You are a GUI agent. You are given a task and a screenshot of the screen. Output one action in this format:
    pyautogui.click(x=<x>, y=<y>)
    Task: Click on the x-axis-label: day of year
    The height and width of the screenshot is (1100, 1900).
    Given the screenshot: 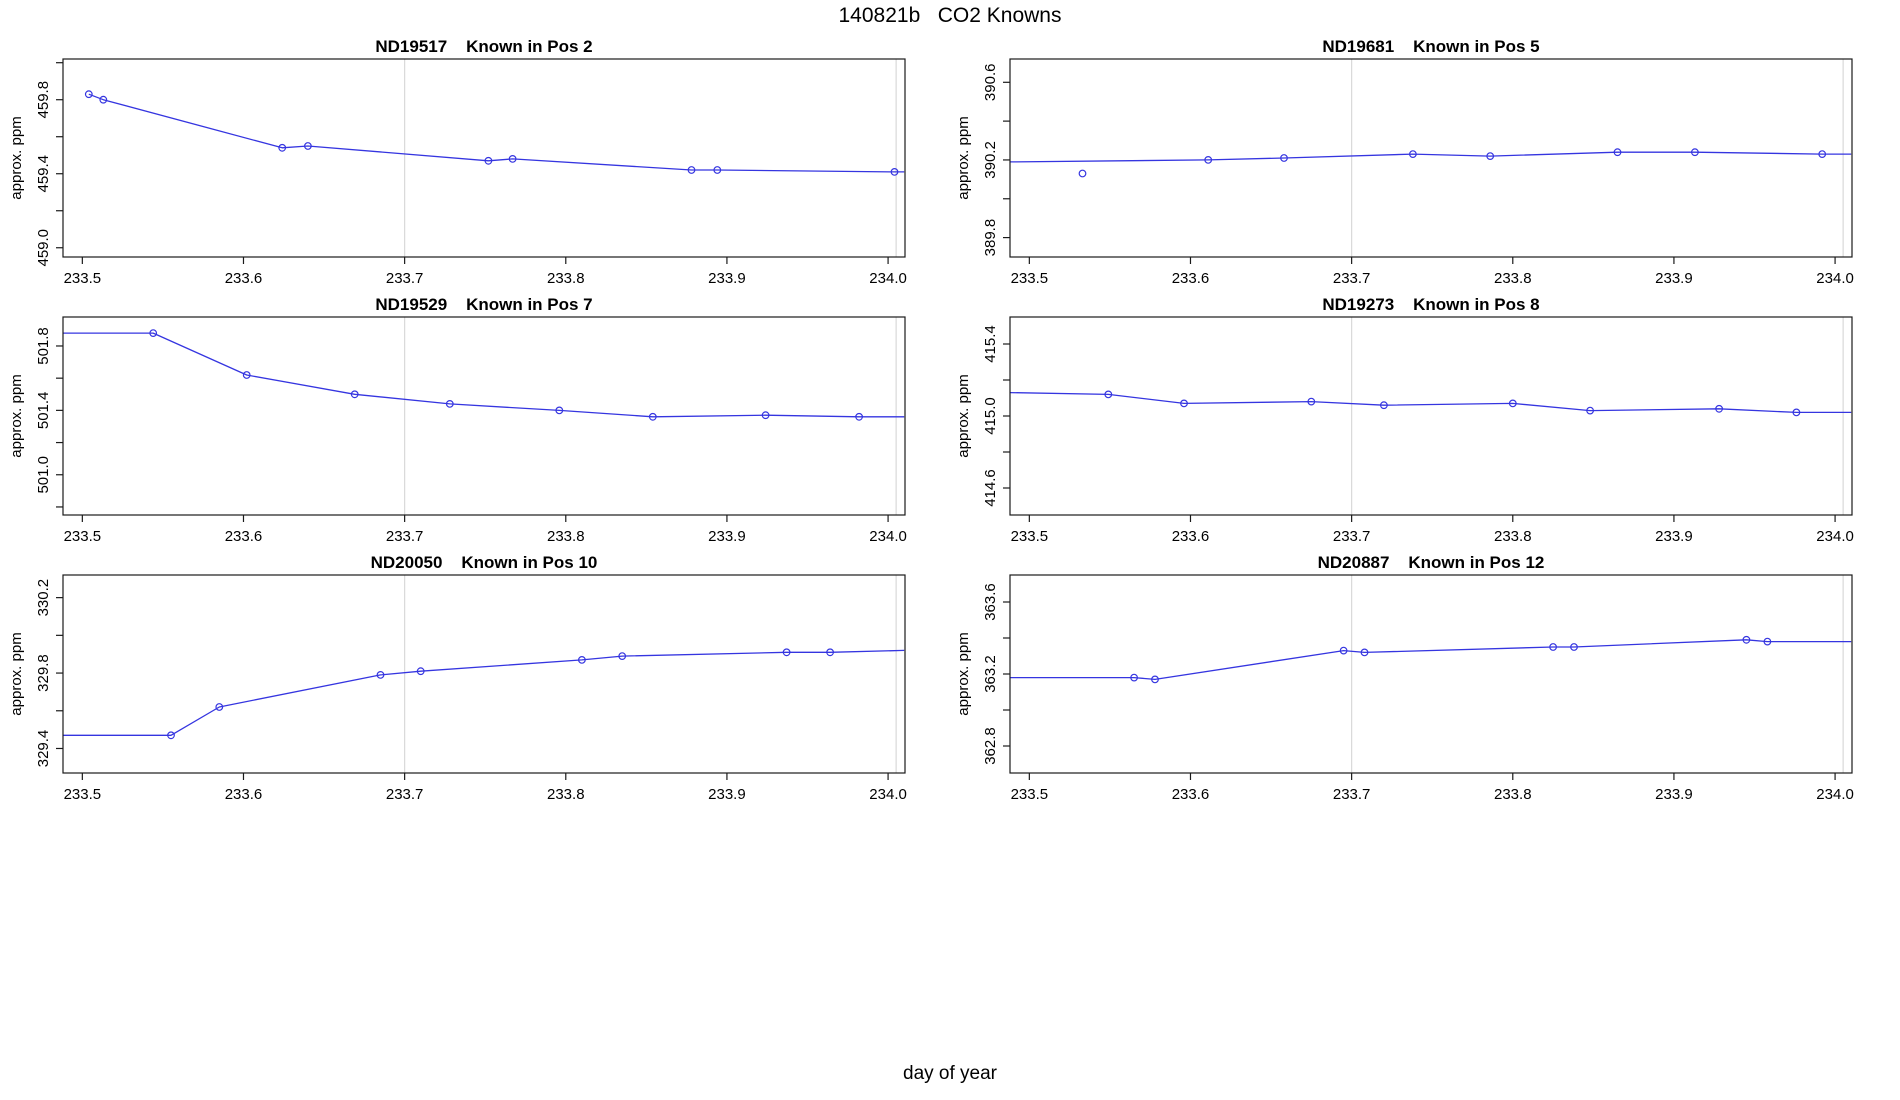 What is the action you would take?
    pyautogui.click(x=950, y=1073)
    